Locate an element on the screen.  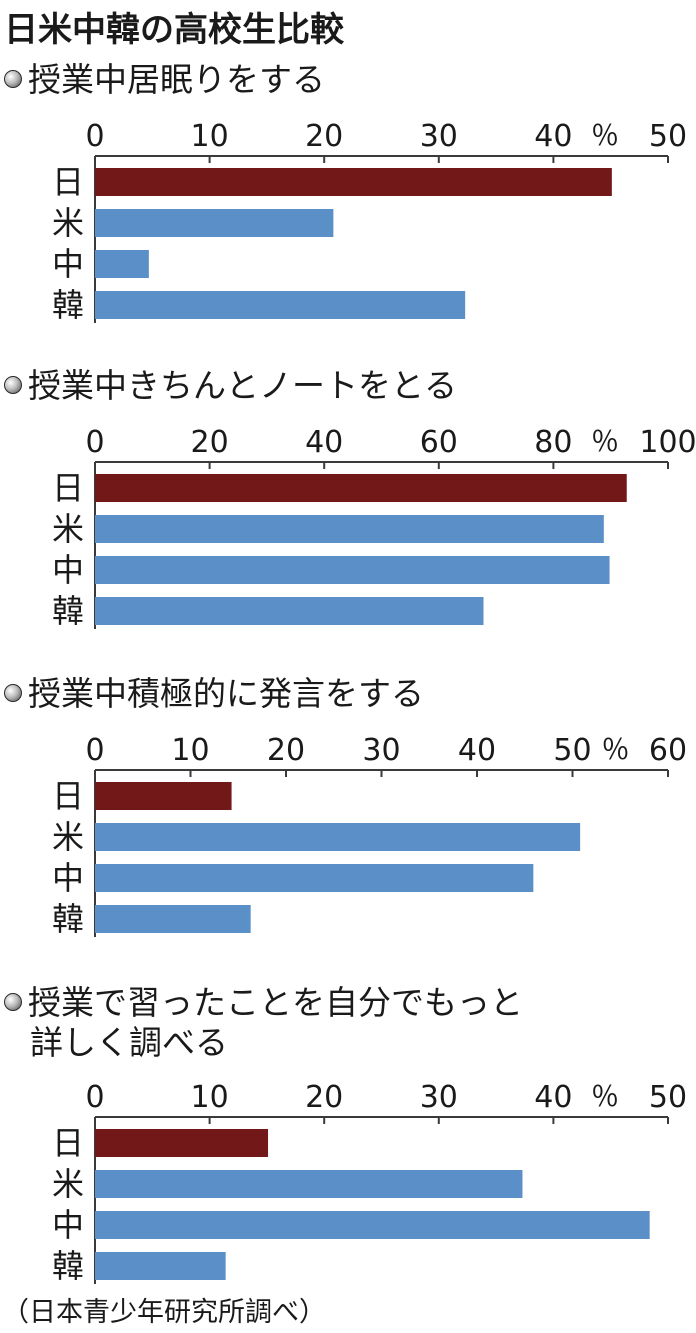
chart-title-line: 授業中きちんとノートをとる is located at coordinates (242, 385).